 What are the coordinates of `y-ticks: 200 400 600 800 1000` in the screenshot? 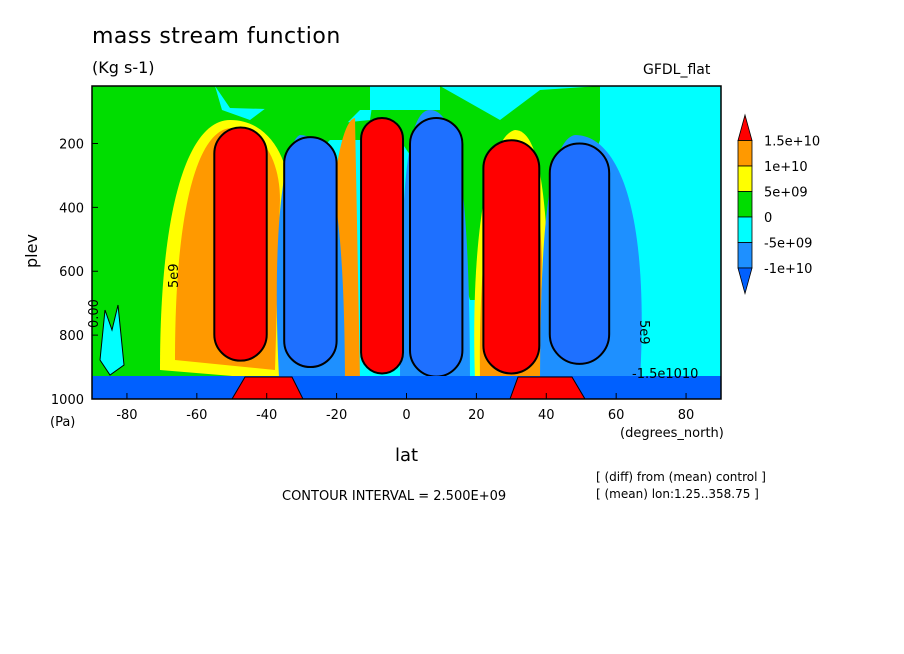 It's located at (74, 272).